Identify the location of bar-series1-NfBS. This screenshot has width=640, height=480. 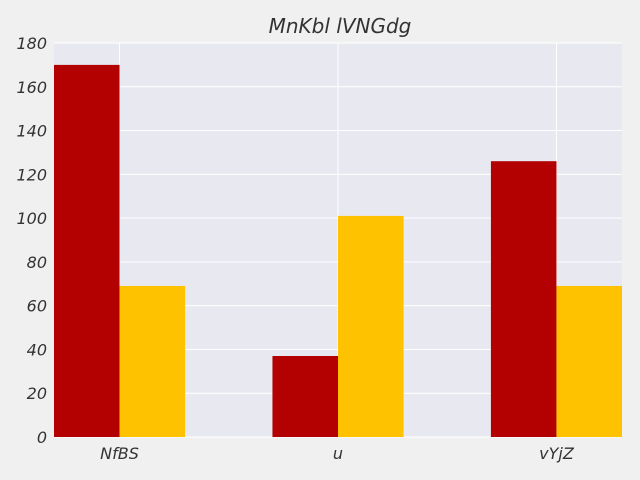
(87, 250).